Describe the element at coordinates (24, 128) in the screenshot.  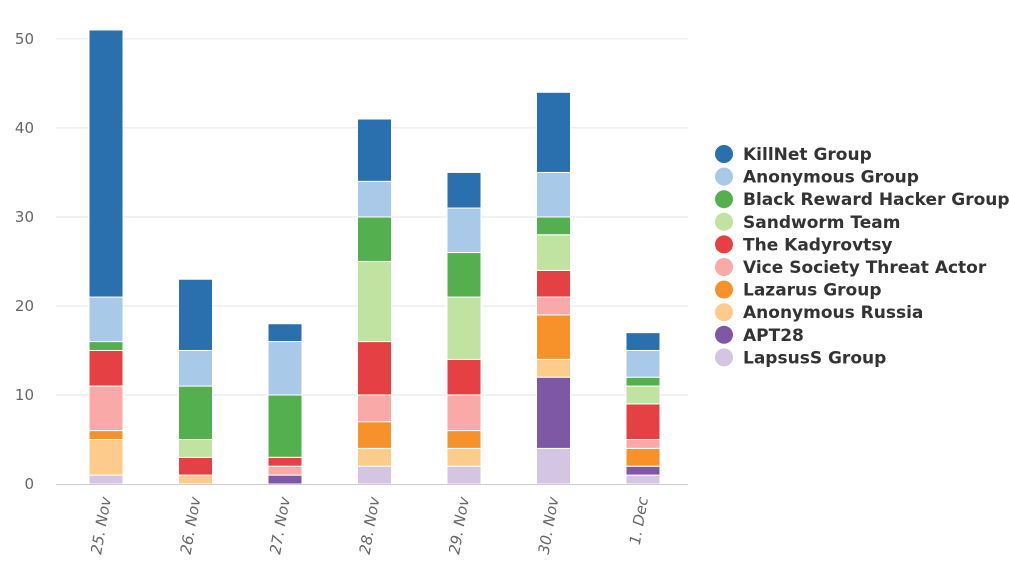
I see `y-tick-label: 40` at that location.